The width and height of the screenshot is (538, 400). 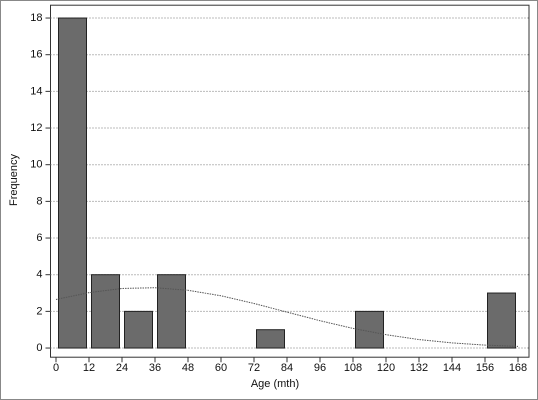 I want to click on y-tick-label: 6, so click(x=39, y=238).